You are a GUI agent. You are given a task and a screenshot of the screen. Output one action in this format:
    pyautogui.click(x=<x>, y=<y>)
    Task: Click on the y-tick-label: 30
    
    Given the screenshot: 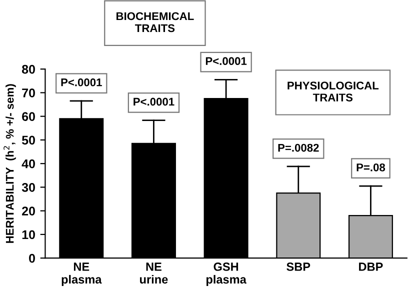 What is the action you would take?
    pyautogui.click(x=28, y=187)
    